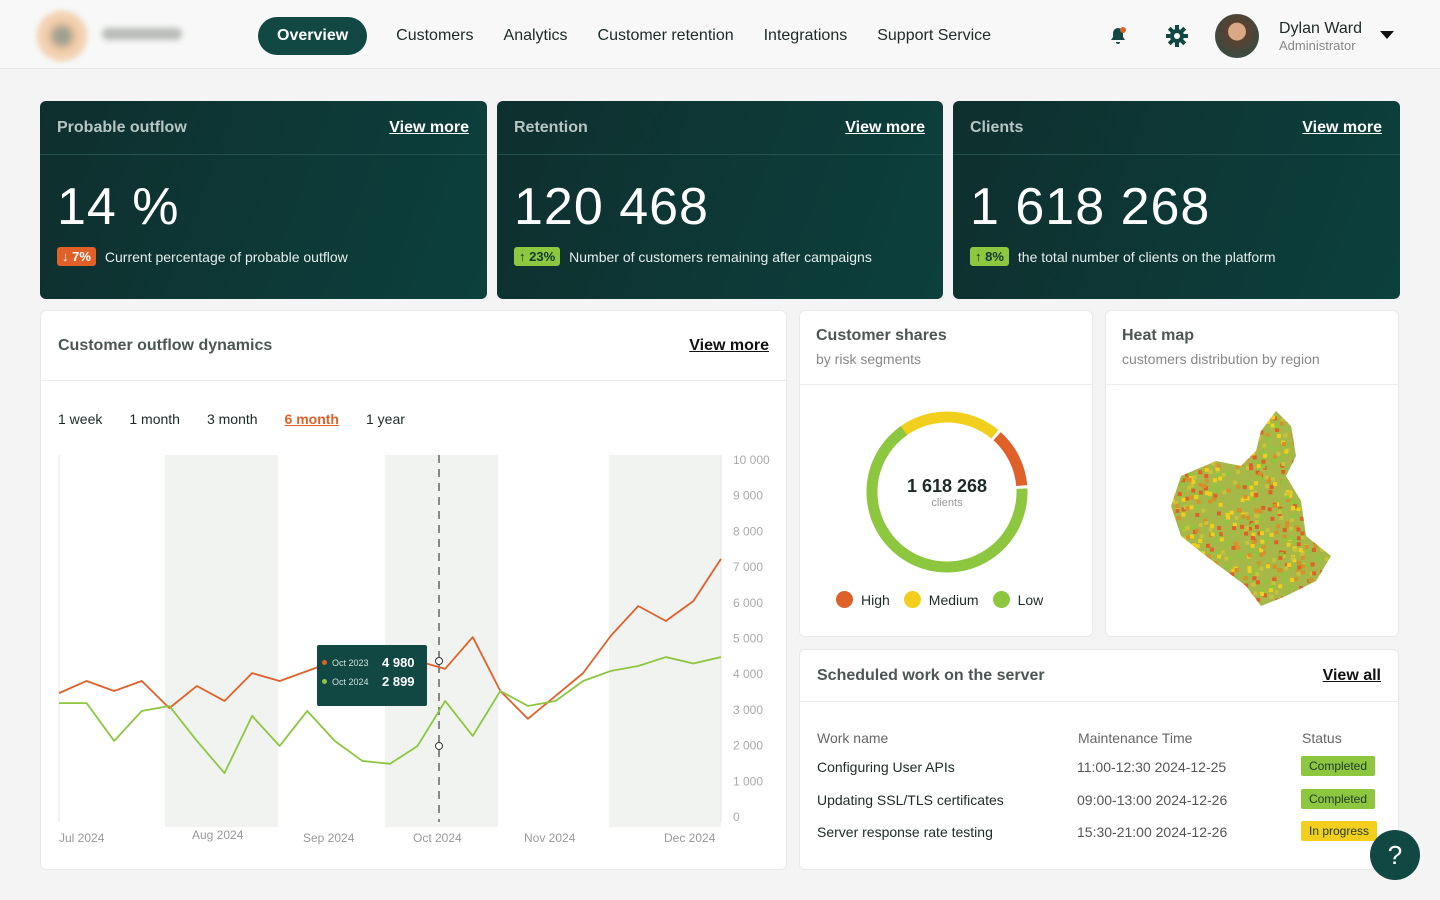  I want to click on kpi-title: Probable outflow, so click(122, 127).